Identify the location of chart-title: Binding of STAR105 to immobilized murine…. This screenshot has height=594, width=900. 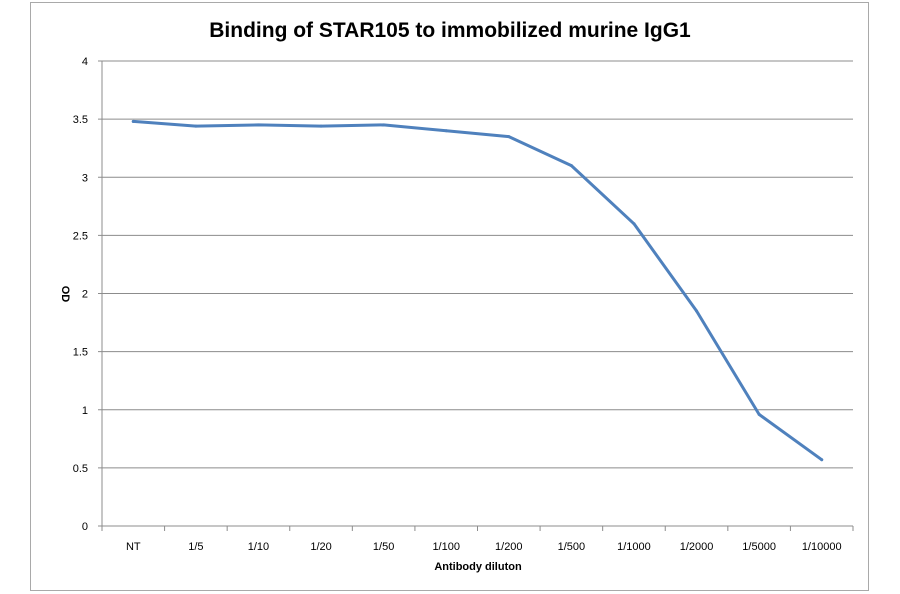
(450, 30).